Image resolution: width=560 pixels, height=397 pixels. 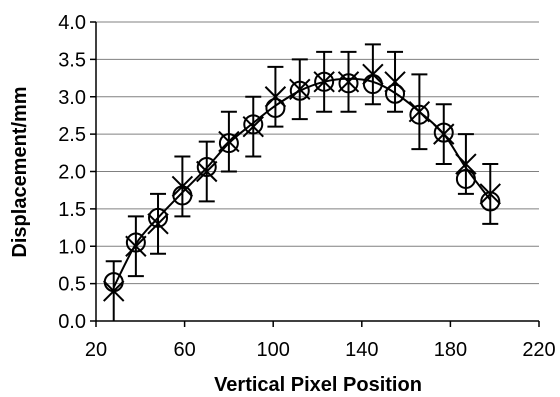 What do you see at coordinates (72, 135) in the screenshot?
I see `y-tick-label: 2.5` at bounding box center [72, 135].